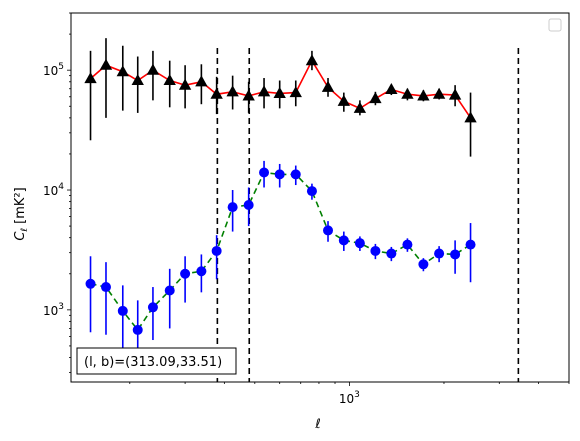 The width and height of the screenshot is (580, 441). I want to click on y-tick-label: 10⁴, so click(53, 190).